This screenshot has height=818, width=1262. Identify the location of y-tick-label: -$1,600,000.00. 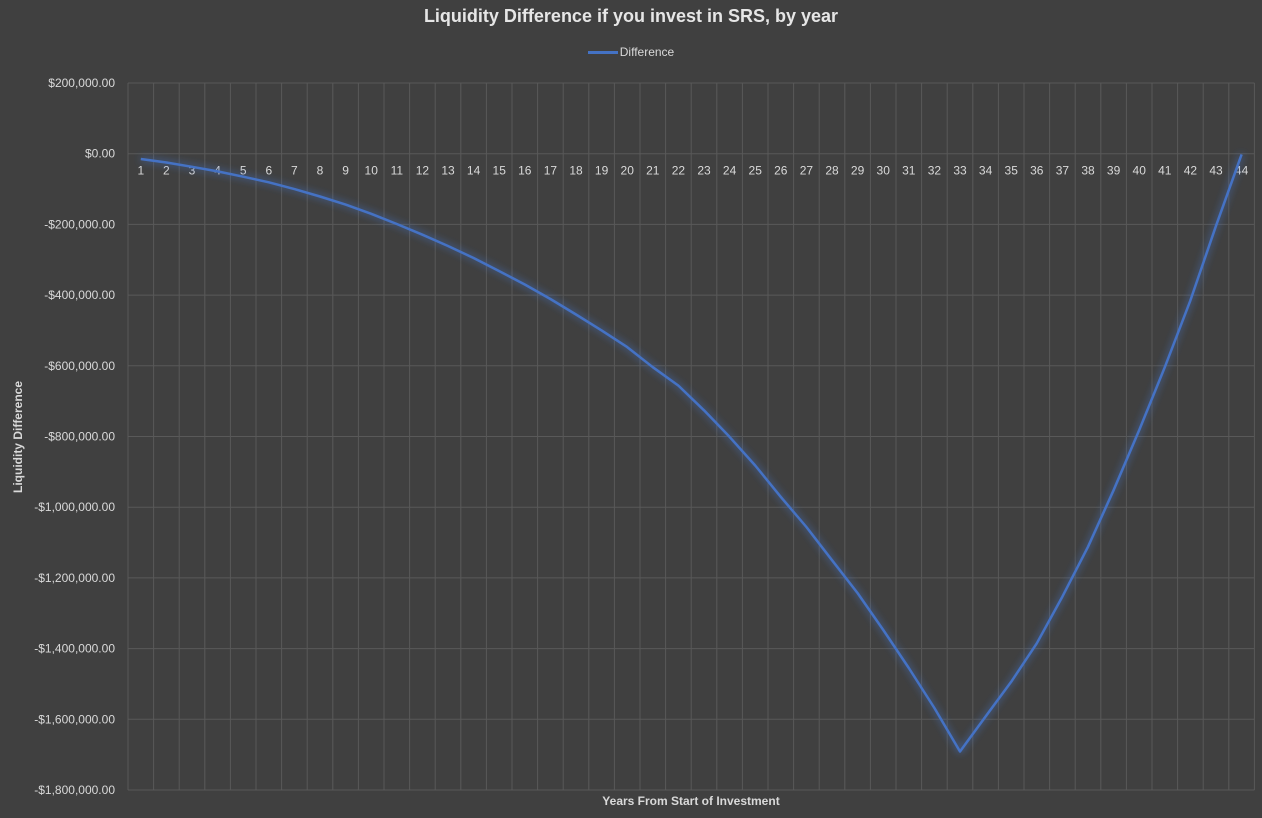
(74, 719).